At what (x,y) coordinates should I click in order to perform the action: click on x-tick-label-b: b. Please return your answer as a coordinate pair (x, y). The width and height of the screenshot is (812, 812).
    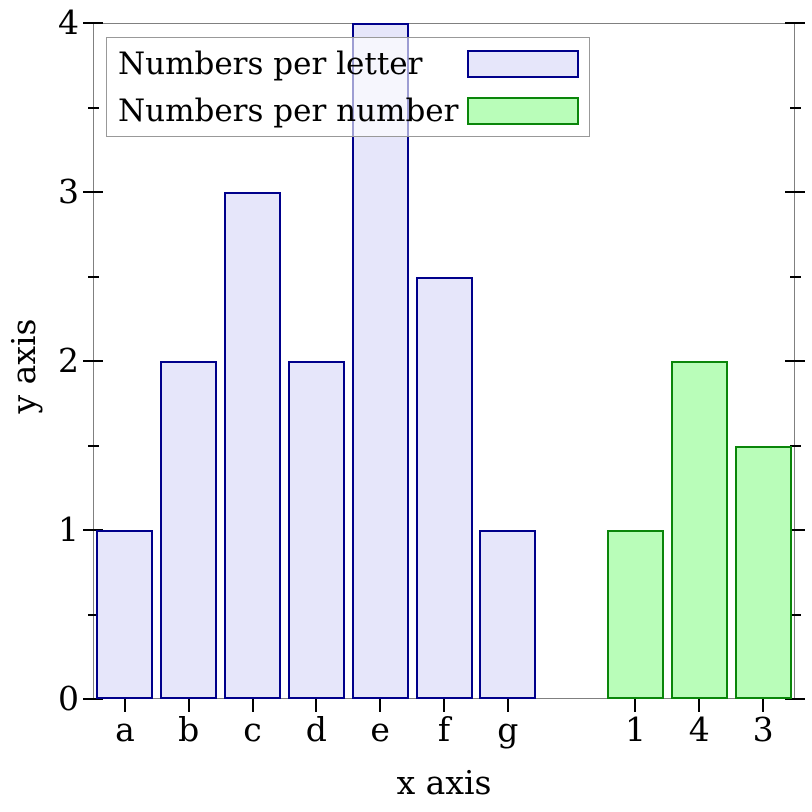
    Looking at the image, I should click on (189, 729).